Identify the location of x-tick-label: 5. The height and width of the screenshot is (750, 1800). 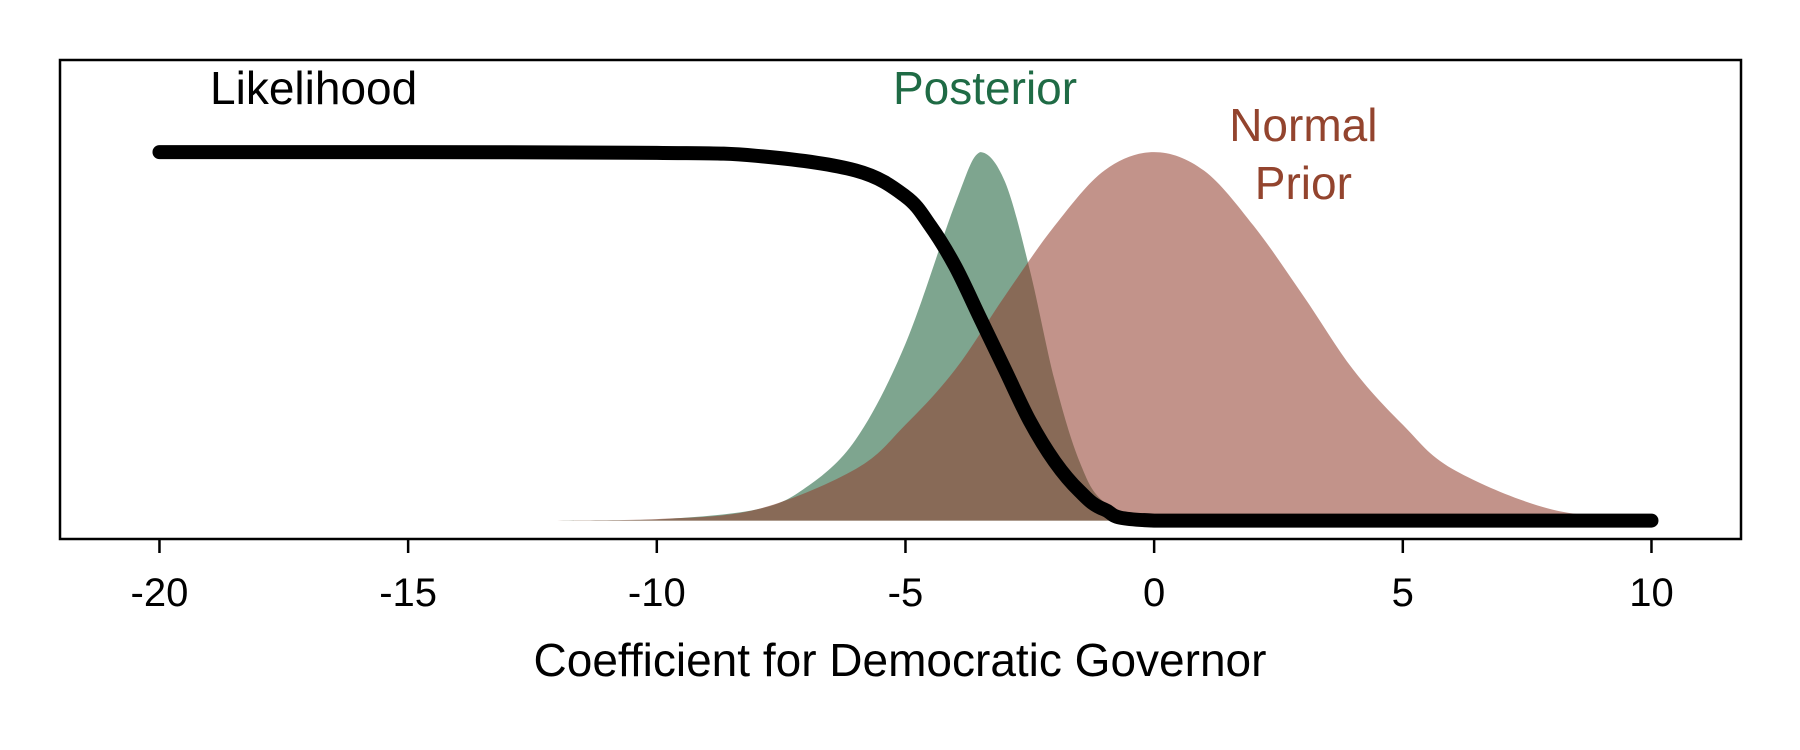
(1403, 593).